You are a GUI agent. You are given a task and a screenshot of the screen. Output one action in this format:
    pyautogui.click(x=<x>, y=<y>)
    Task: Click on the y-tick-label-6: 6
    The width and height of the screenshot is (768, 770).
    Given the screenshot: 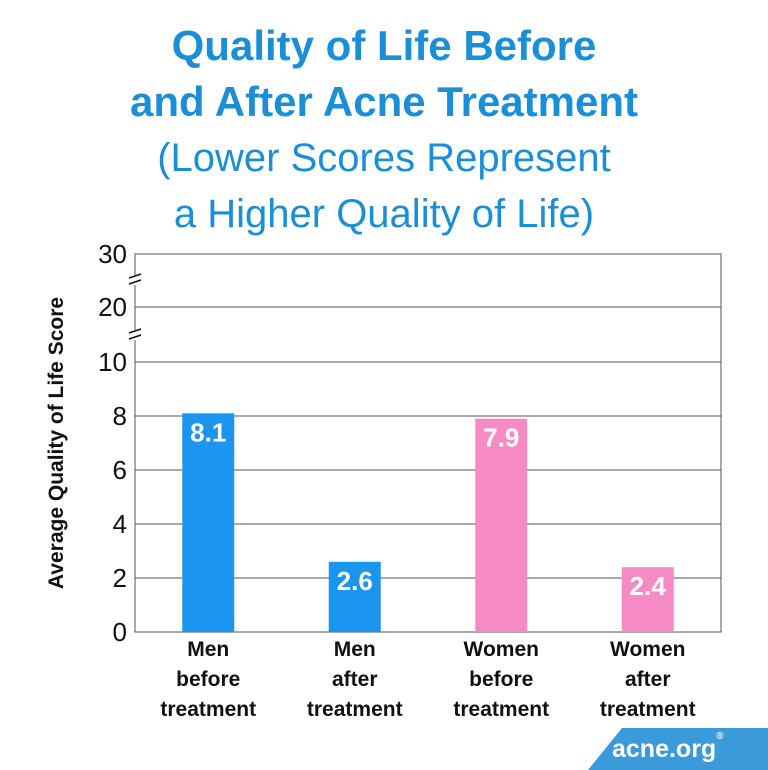 What is the action you would take?
    pyautogui.click(x=120, y=470)
    